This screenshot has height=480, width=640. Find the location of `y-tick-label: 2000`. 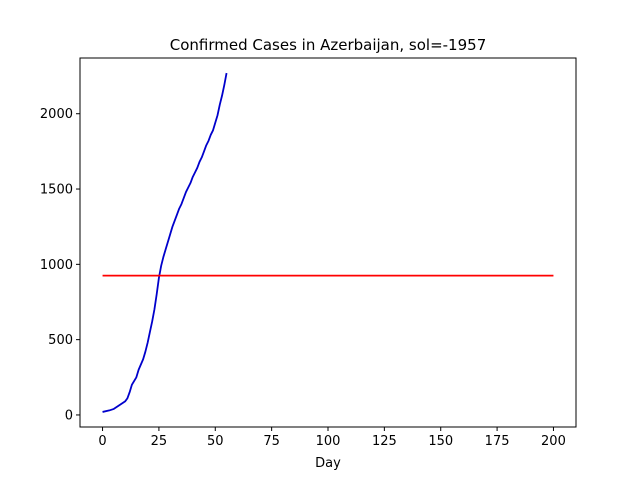

y-tick-label: 2000 is located at coordinates (56, 114).